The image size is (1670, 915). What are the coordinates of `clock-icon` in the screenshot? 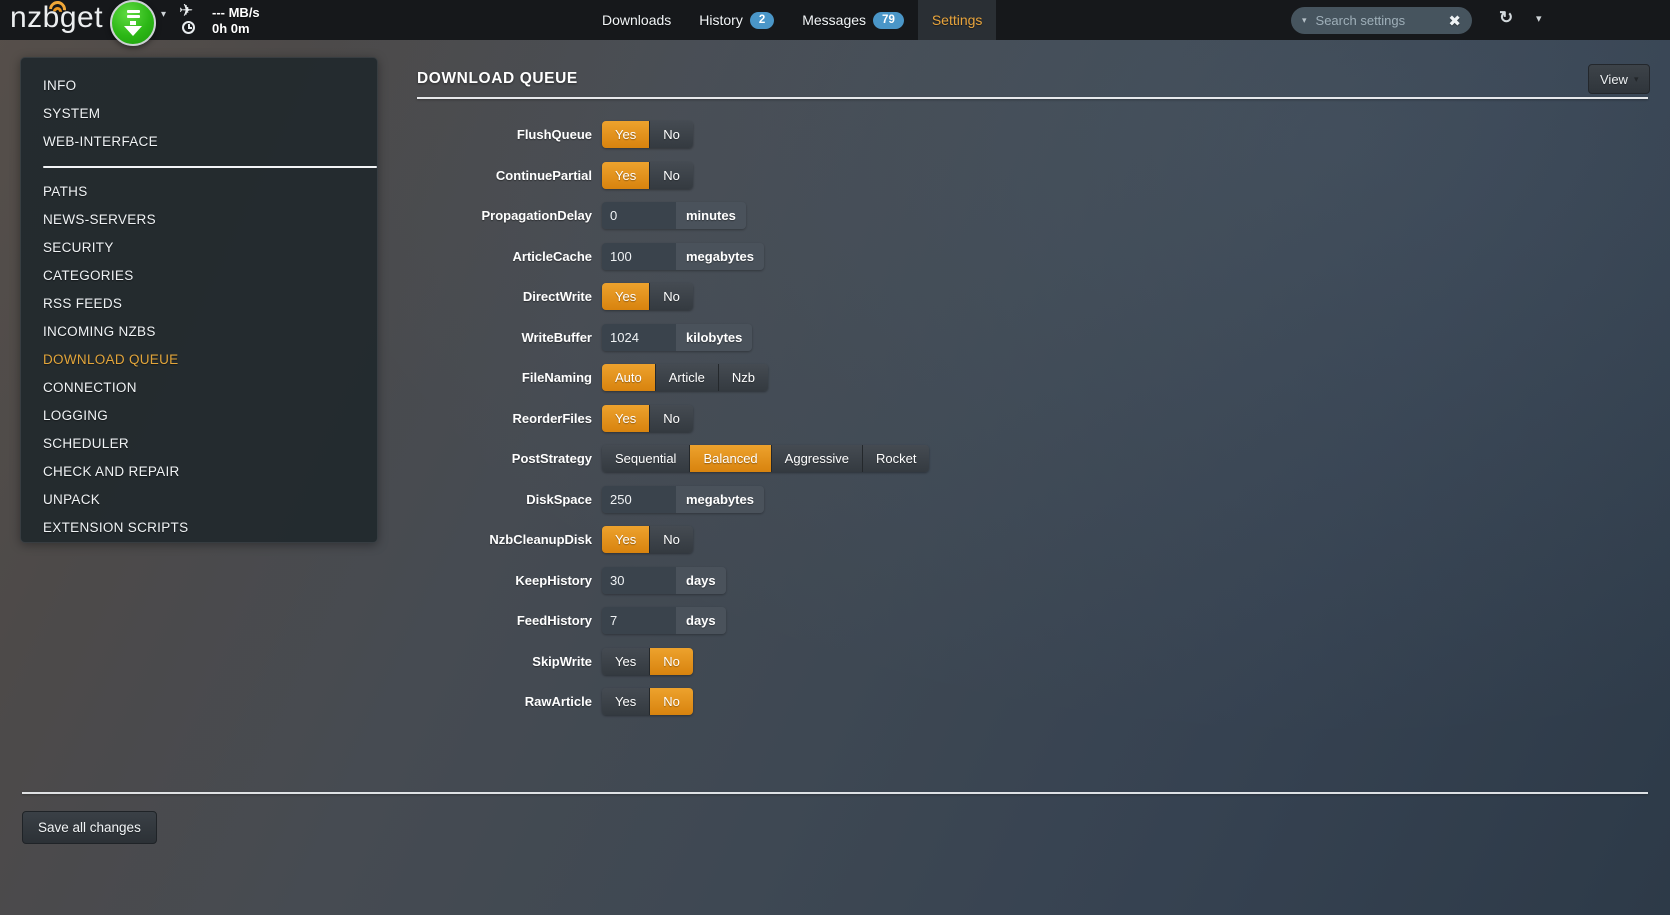 It's located at (188, 27).